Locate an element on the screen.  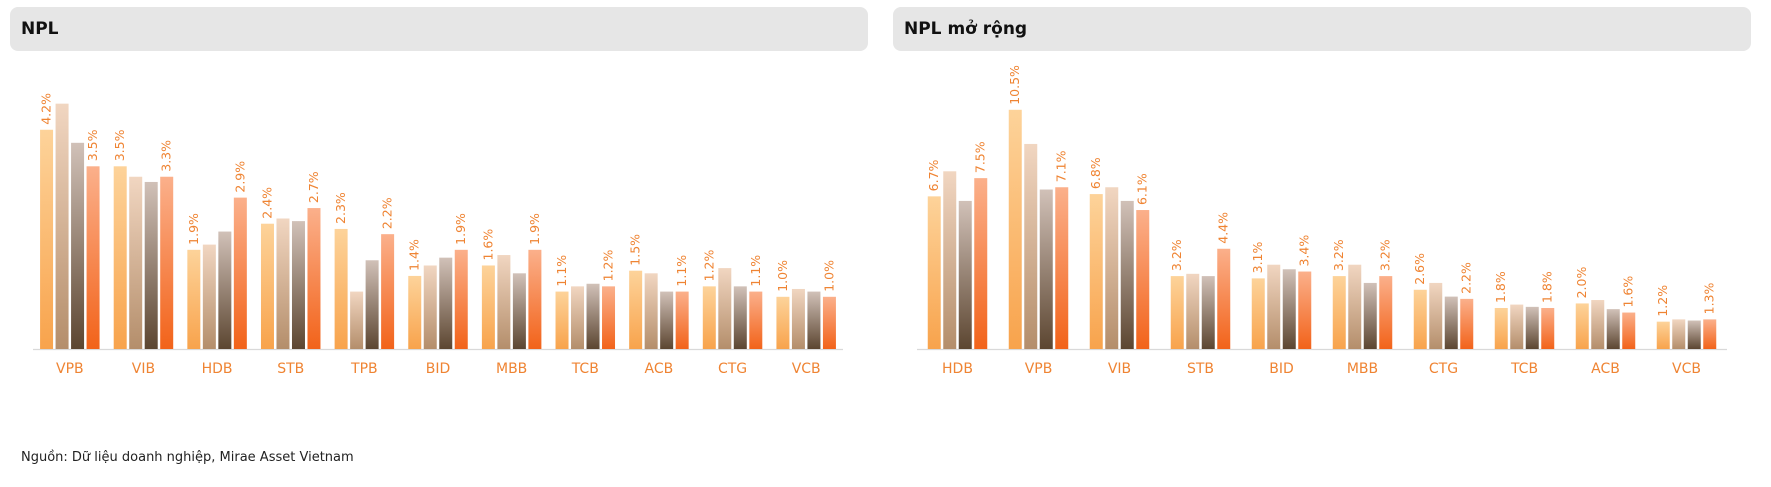
bar-vcb-3q25 is located at coordinates (1710, 334).